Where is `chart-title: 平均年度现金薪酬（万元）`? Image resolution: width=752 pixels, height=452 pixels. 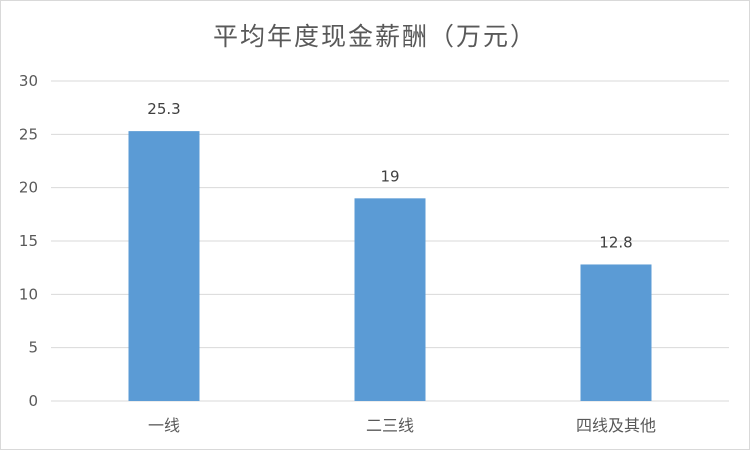
chart-title: 平均年度现金薪酬（万元） is located at coordinates (374, 36).